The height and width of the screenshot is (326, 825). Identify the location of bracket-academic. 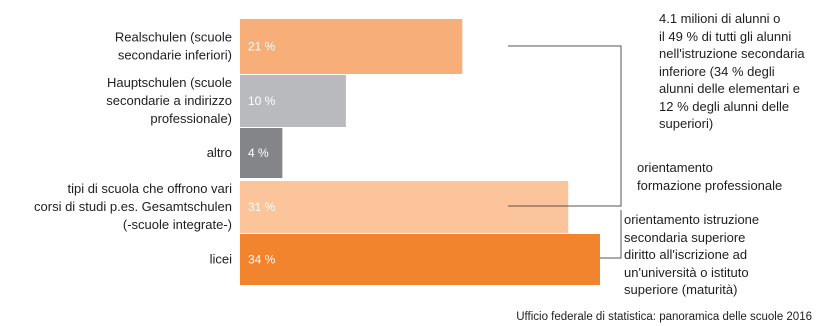
(611, 234).